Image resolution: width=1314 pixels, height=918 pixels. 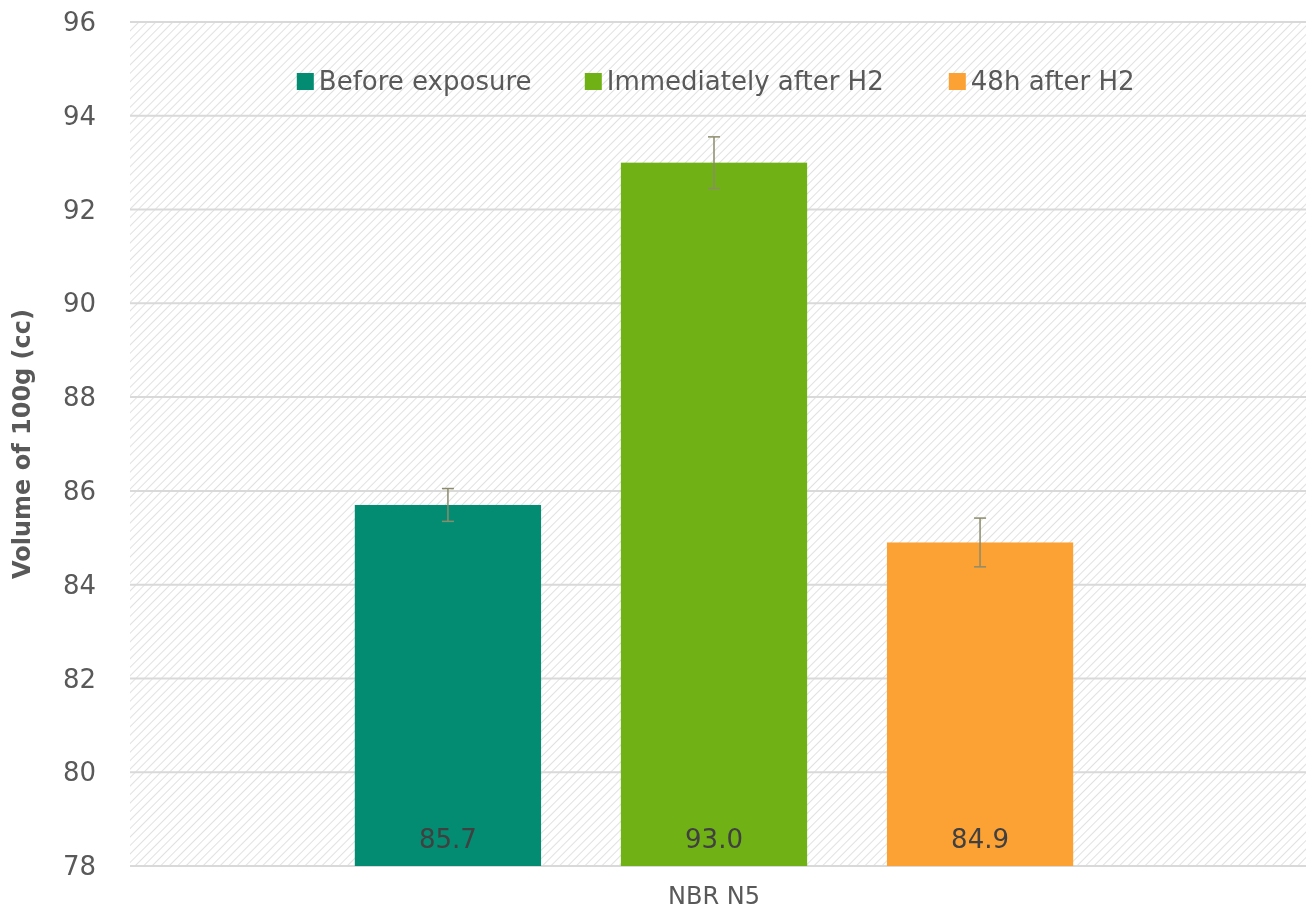 I want to click on y-tick-label: 88, so click(x=79, y=397).